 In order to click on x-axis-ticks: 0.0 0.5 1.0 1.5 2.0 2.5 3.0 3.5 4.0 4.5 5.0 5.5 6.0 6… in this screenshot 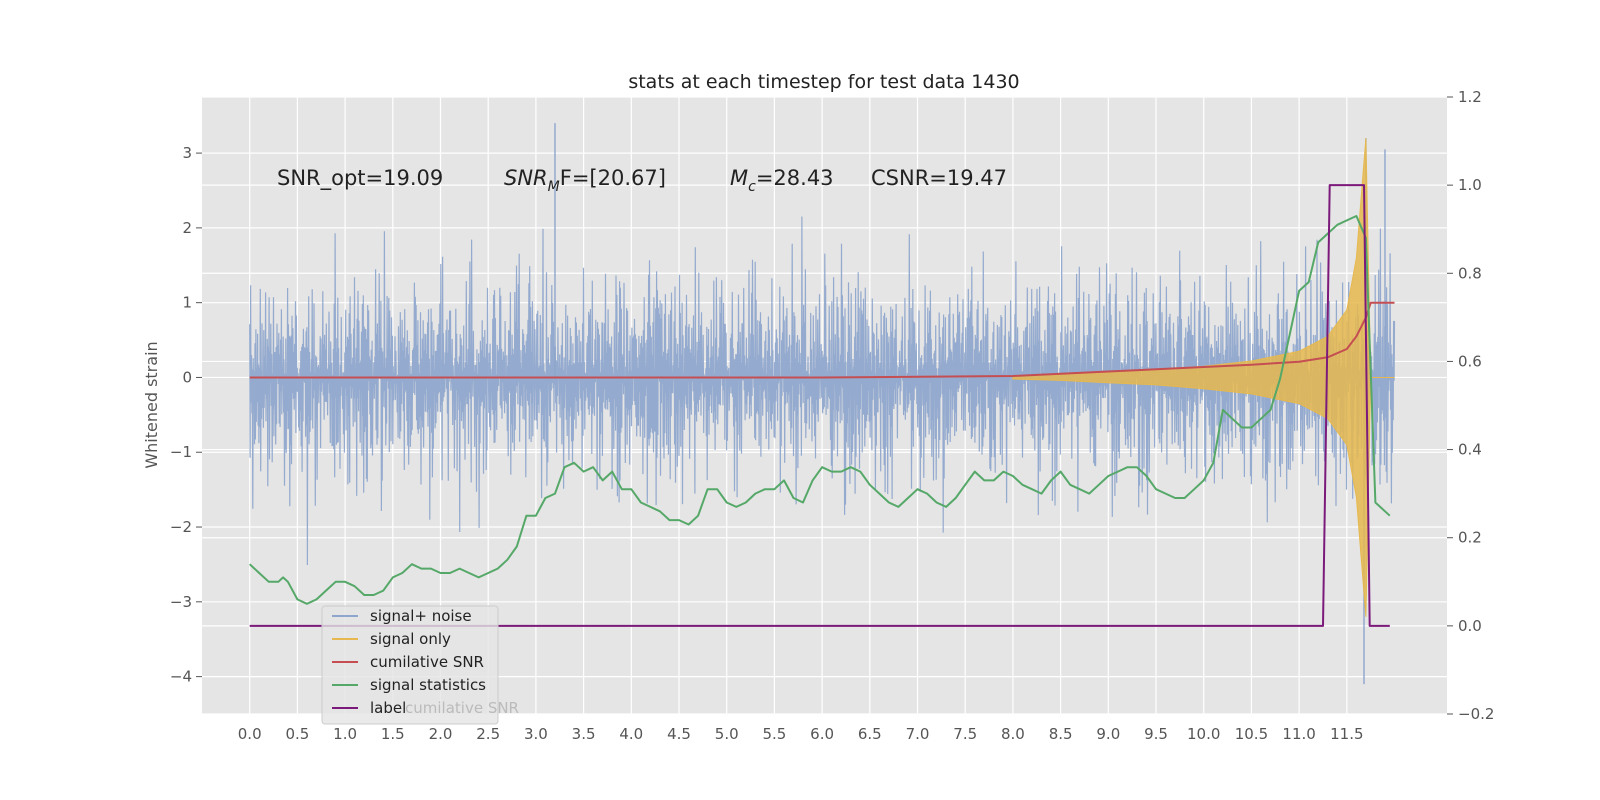, I will do `click(801, 734)`.